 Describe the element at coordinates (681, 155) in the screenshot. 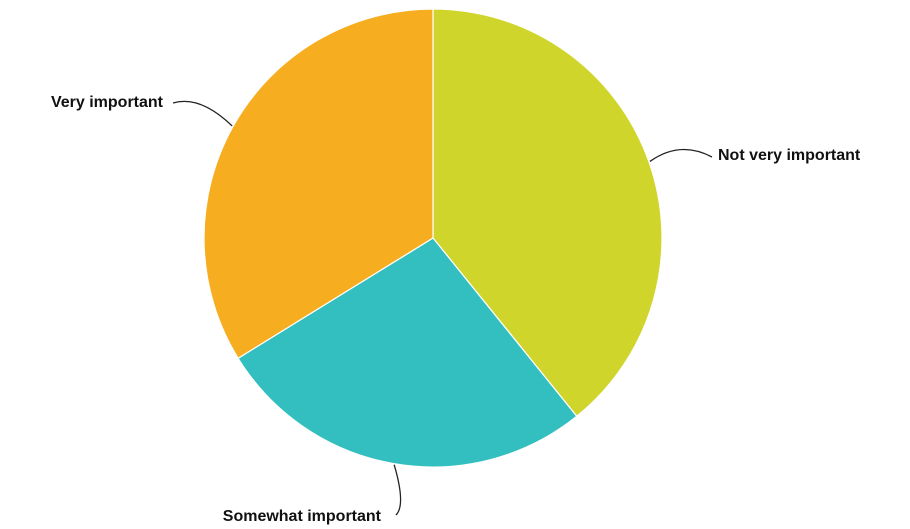

I see `leader-line-not-very-important` at that location.